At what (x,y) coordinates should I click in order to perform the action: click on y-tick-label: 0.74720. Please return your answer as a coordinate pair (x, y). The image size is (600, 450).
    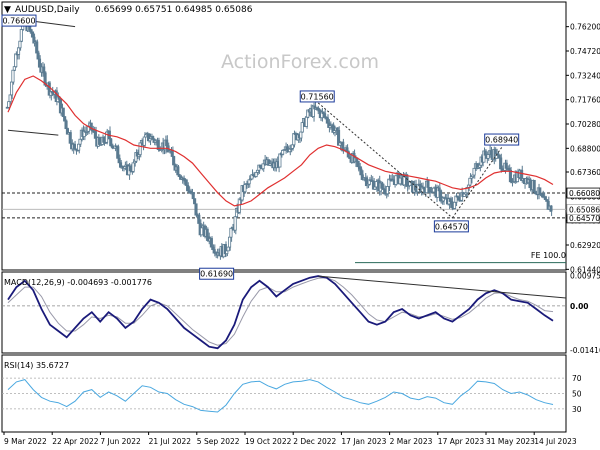
    Looking at the image, I should click on (585, 51).